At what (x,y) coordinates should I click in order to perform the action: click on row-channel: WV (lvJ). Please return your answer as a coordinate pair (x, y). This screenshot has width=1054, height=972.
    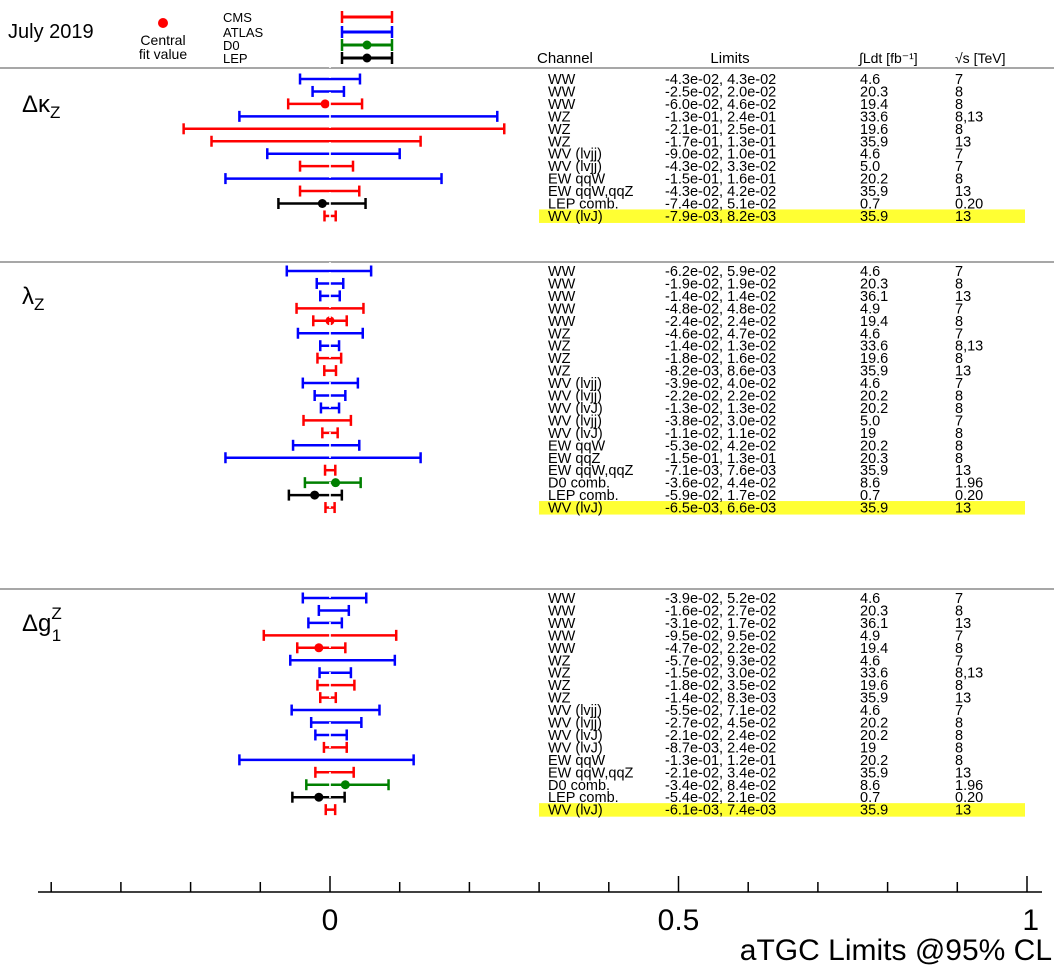
    Looking at the image, I should click on (575, 434).